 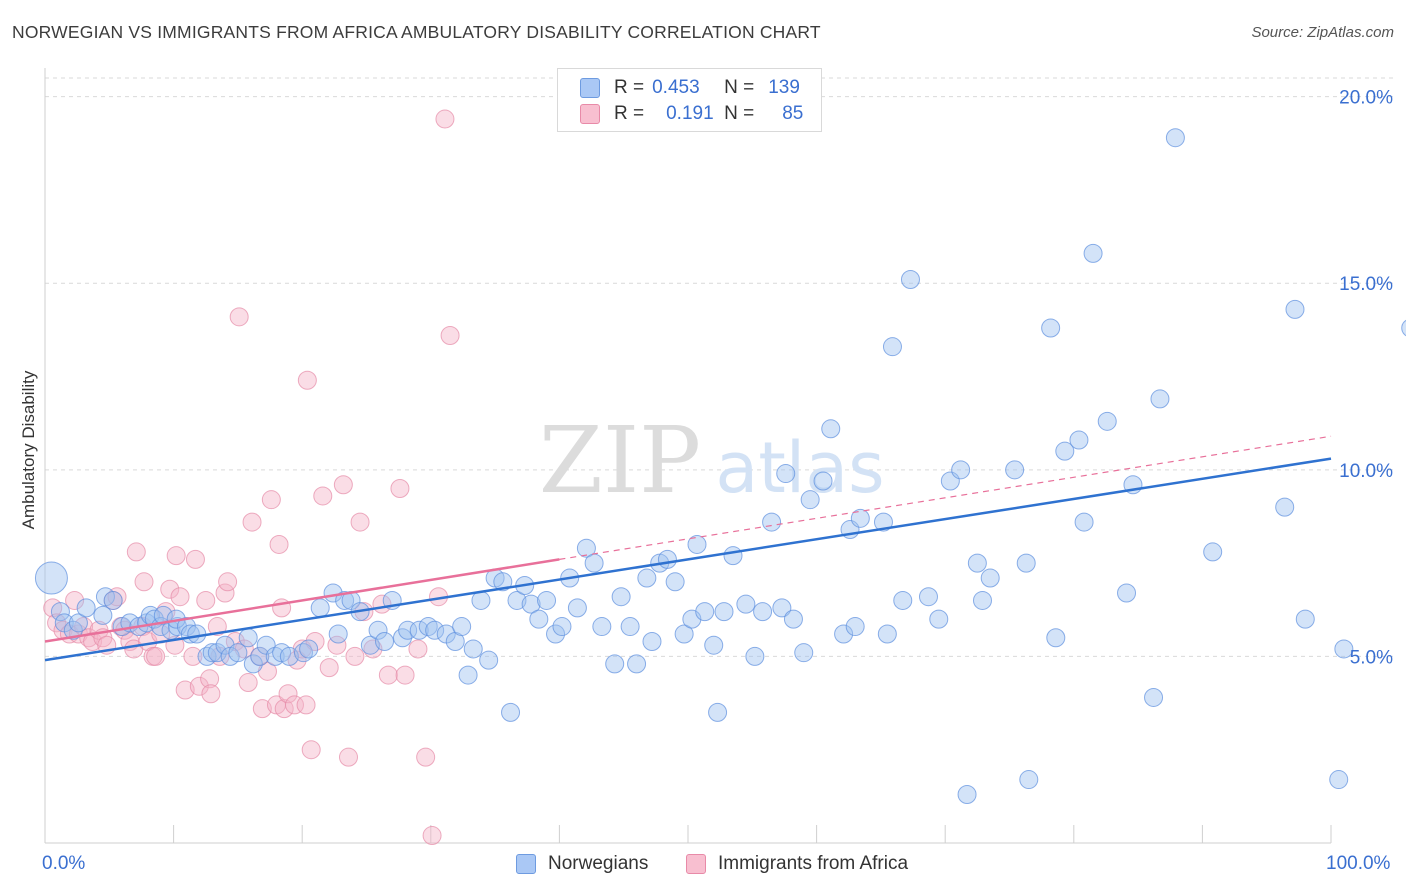 I want to click on r-value: 0.453, so click(x=676, y=87).